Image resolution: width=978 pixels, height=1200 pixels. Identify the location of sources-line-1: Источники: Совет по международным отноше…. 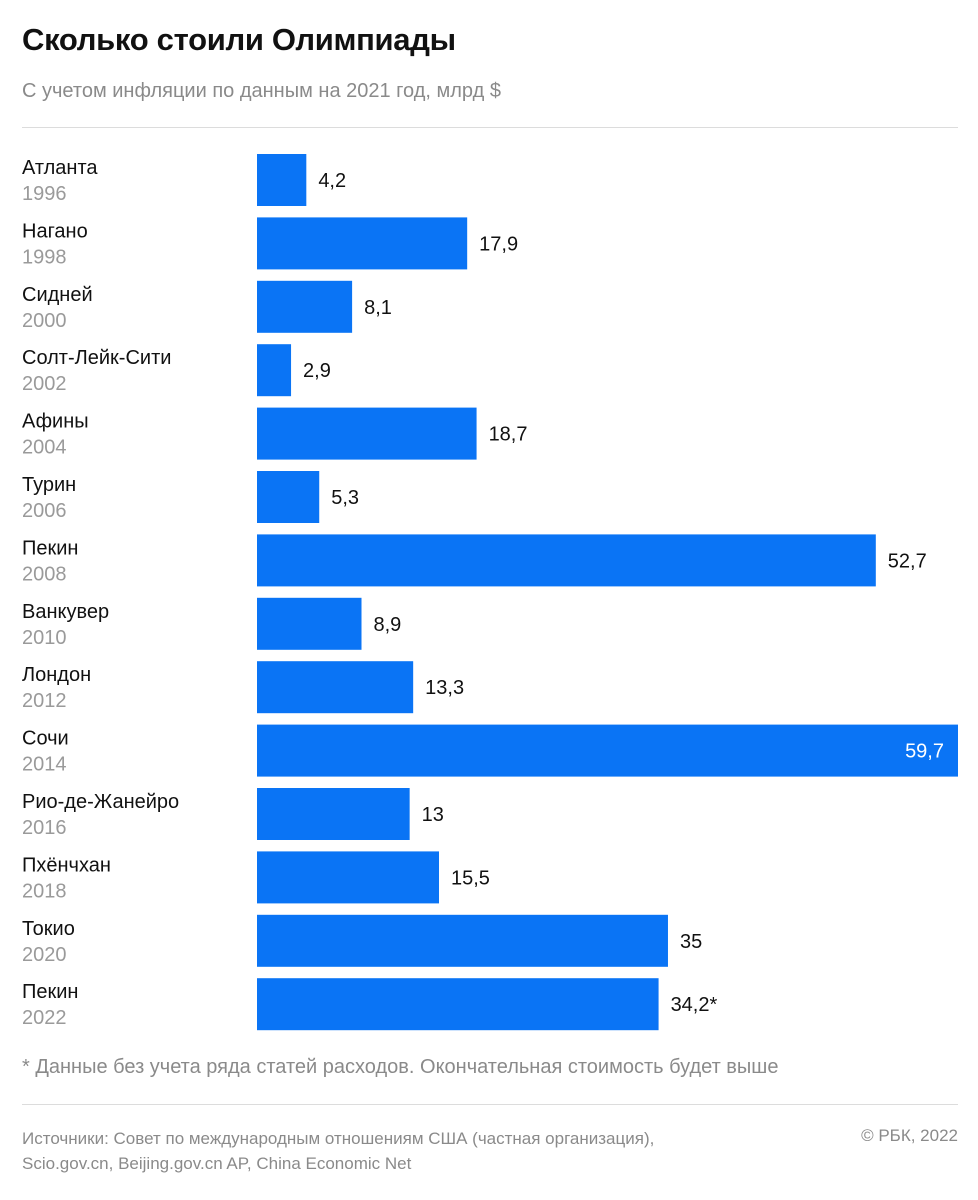
(338, 1138).